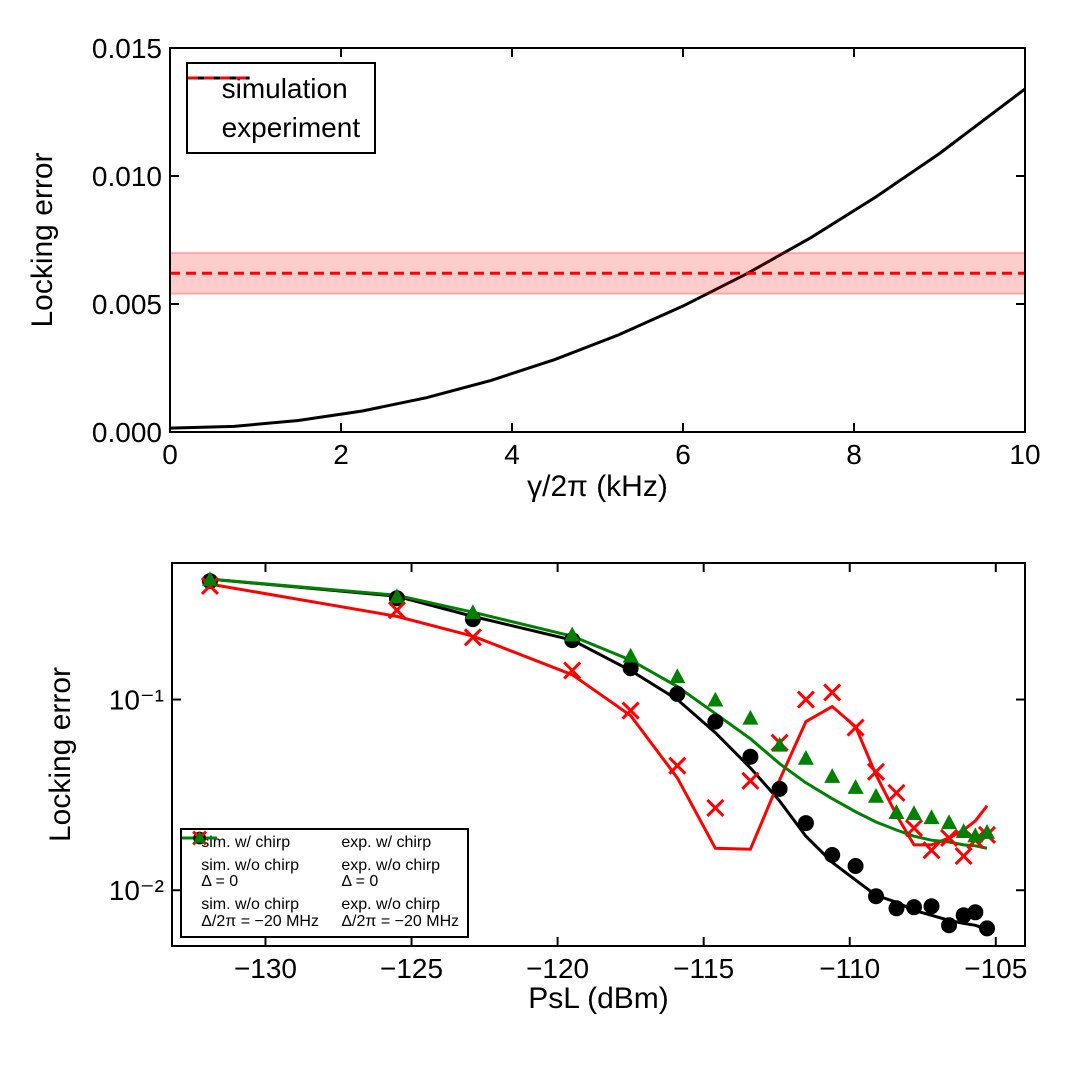  What do you see at coordinates (703, 968) in the screenshot?
I see `x-tick-label: −115` at bounding box center [703, 968].